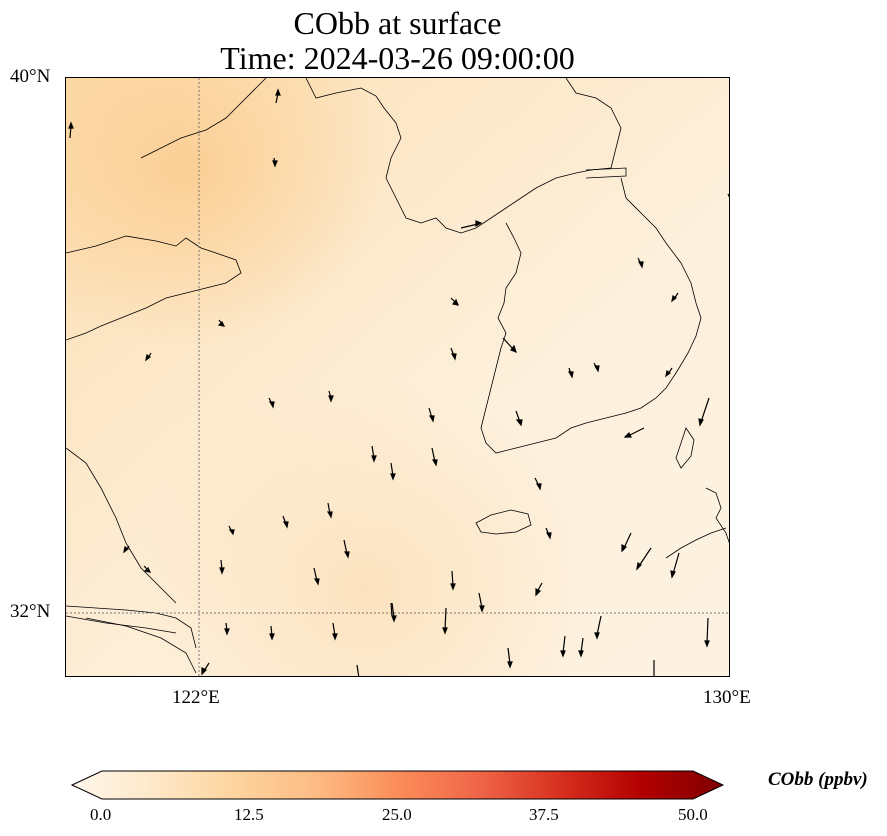 The image size is (887, 836). I want to click on map-title: CObb at surface, so click(397, 23).